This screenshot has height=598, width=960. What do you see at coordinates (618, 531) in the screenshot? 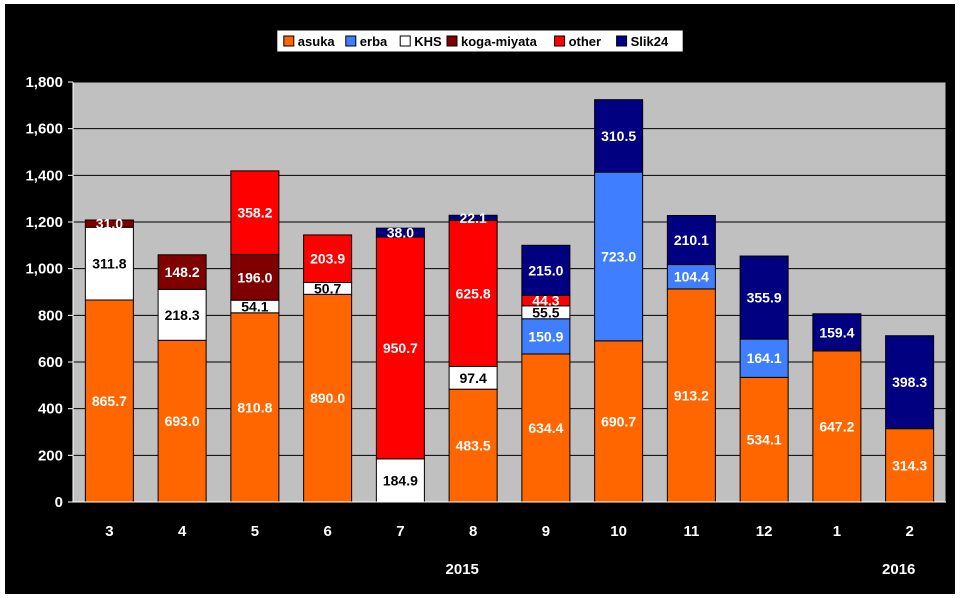
I see `x-tick-label: 10` at bounding box center [618, 531].